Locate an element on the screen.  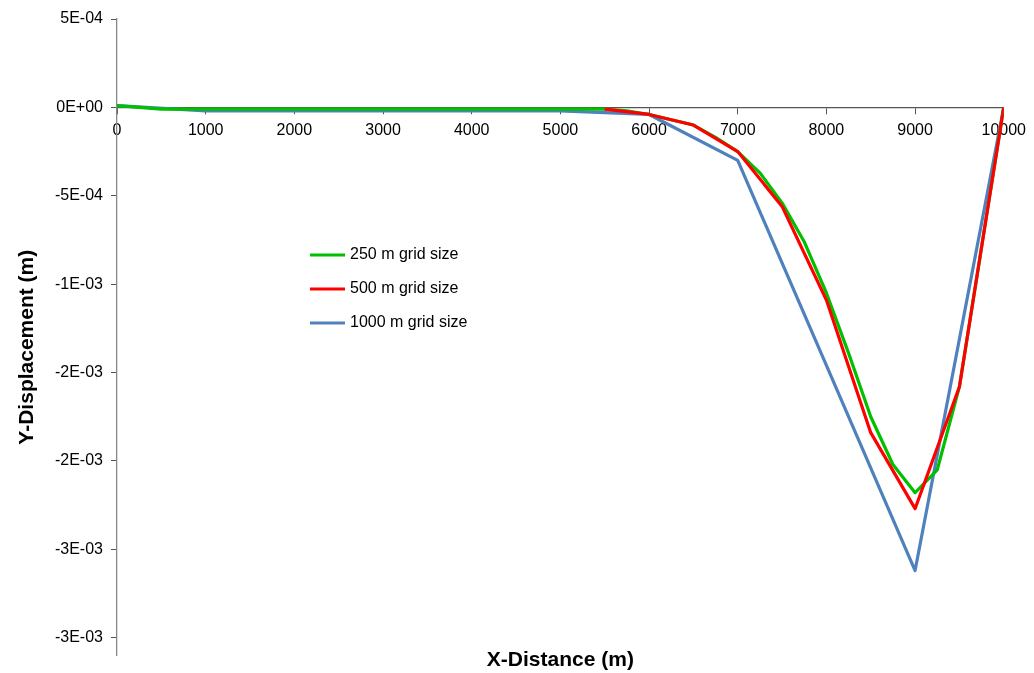
x-tick-label: 3000 is located at coordinates (383, 130).